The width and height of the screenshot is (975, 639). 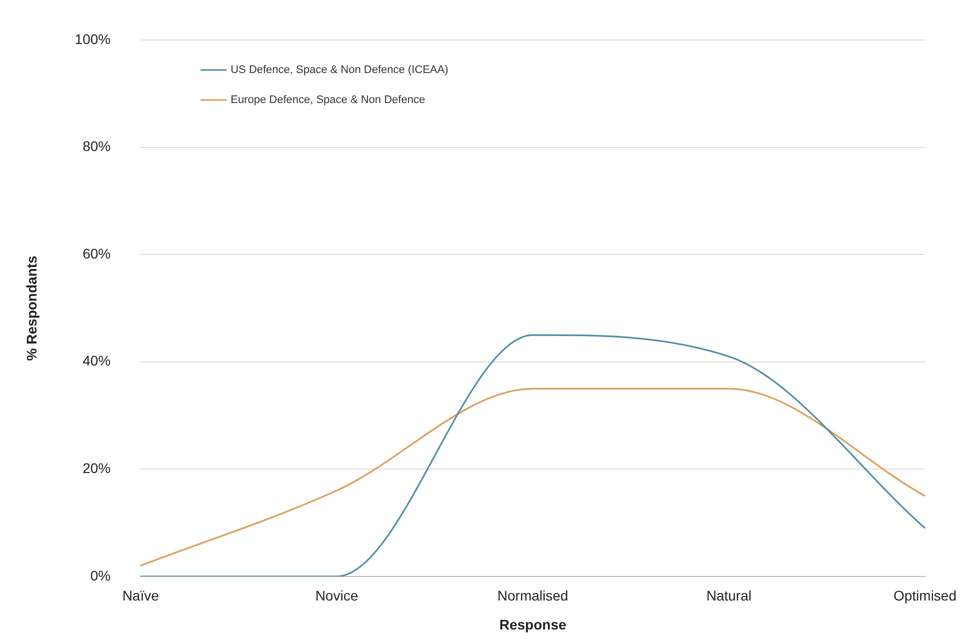 What do you see at coordinates (339, 70) in the screenshot?
I see `legend-label: US Defence, Space & Non Defence (ICEAA)` at bounding box center [339, 70].